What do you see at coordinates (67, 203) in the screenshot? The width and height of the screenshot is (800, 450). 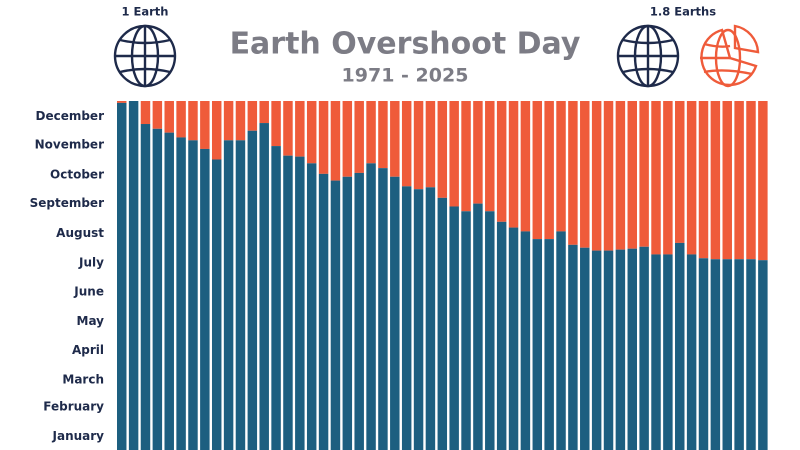 I see `y-tick-label: September` at bounding box center [67, 203].